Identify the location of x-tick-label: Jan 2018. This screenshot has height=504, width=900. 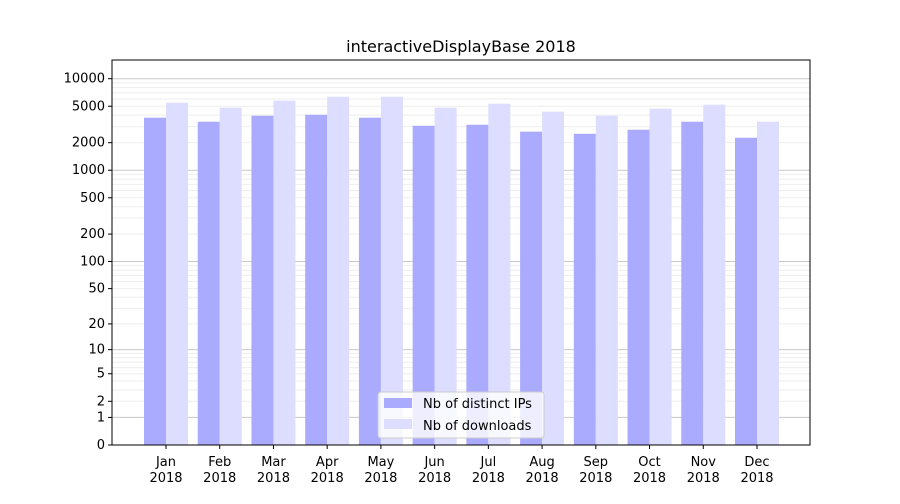
(165, 470).